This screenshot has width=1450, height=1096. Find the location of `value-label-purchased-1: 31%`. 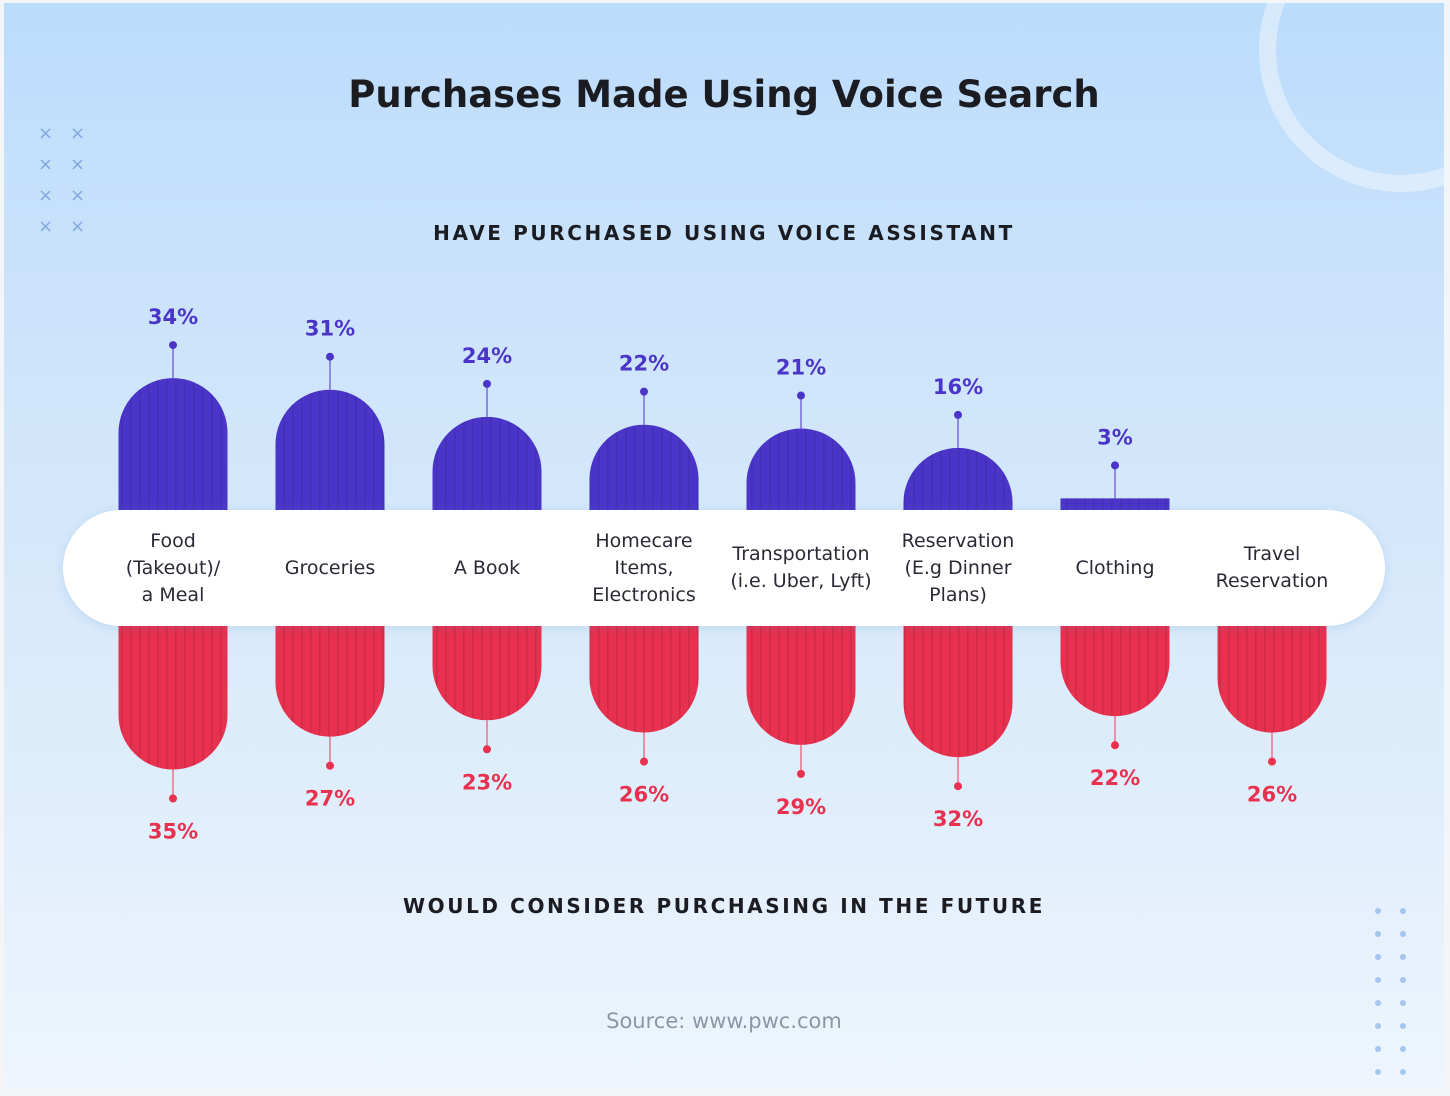

value-label-purchased-1: 31% is located at coordinates (330, 329).